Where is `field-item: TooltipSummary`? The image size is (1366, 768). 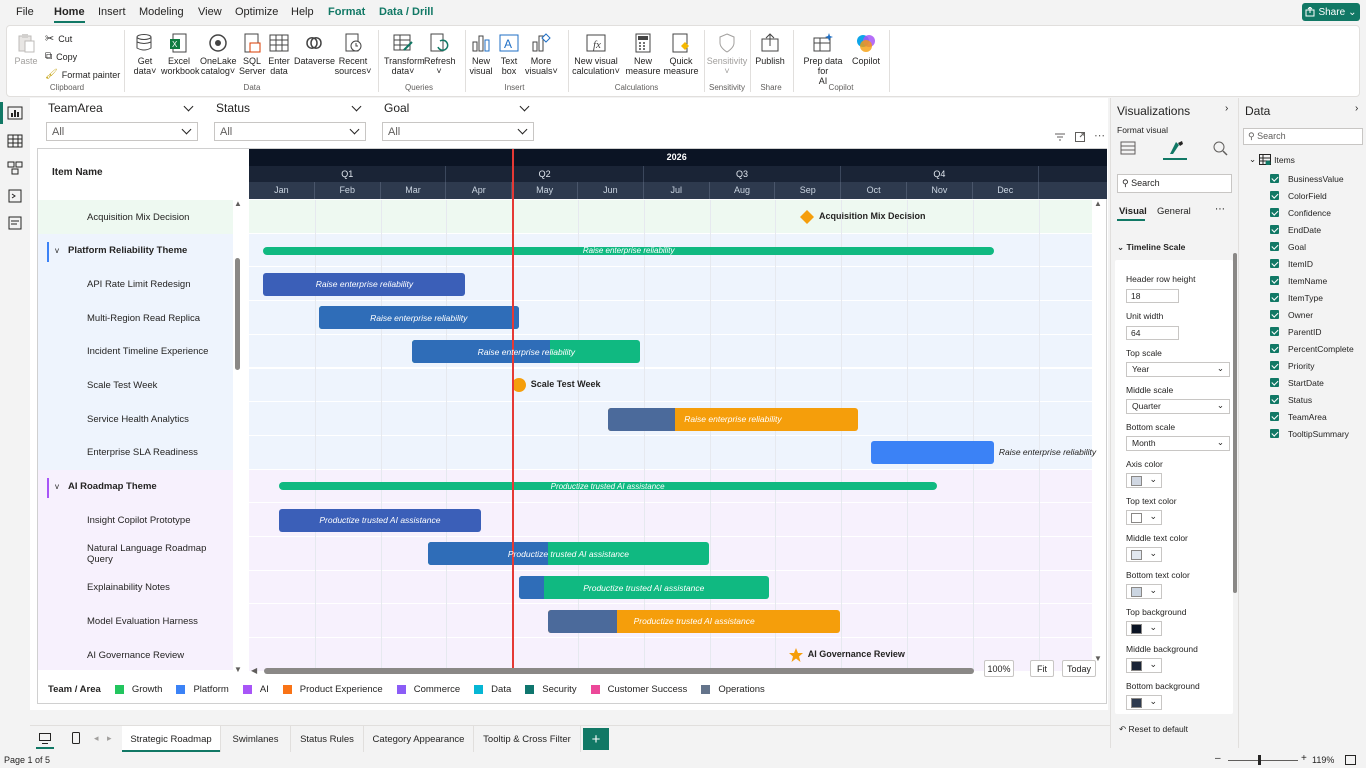 field-item: TooltipSummary is located at coordinates (1309, 433).